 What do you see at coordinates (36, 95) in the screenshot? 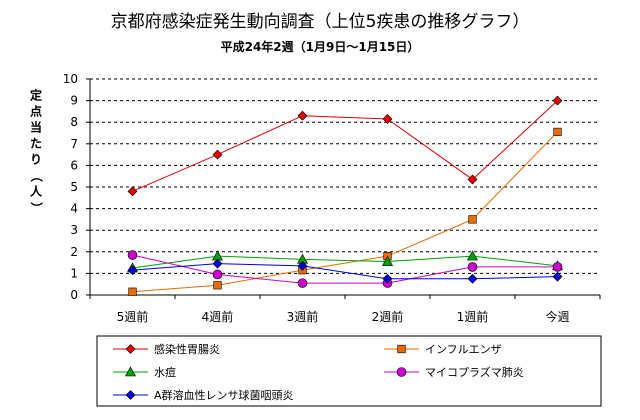
I see `y-axis-label-char: 定` at bounding box center [36, 95].